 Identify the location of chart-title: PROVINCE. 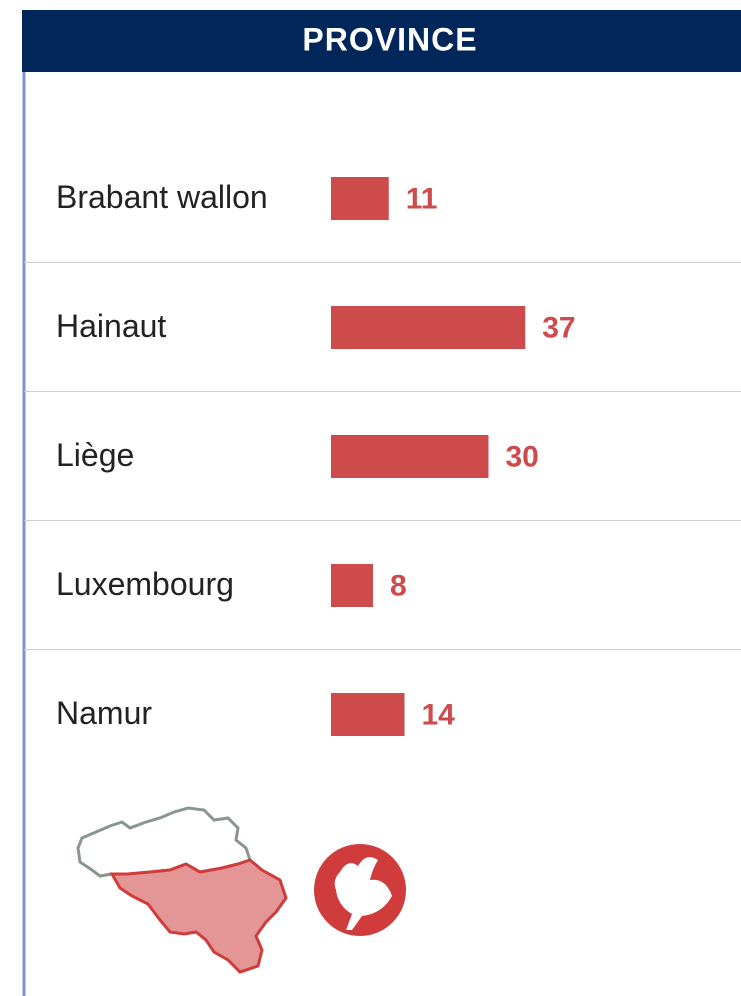
(389, 39).